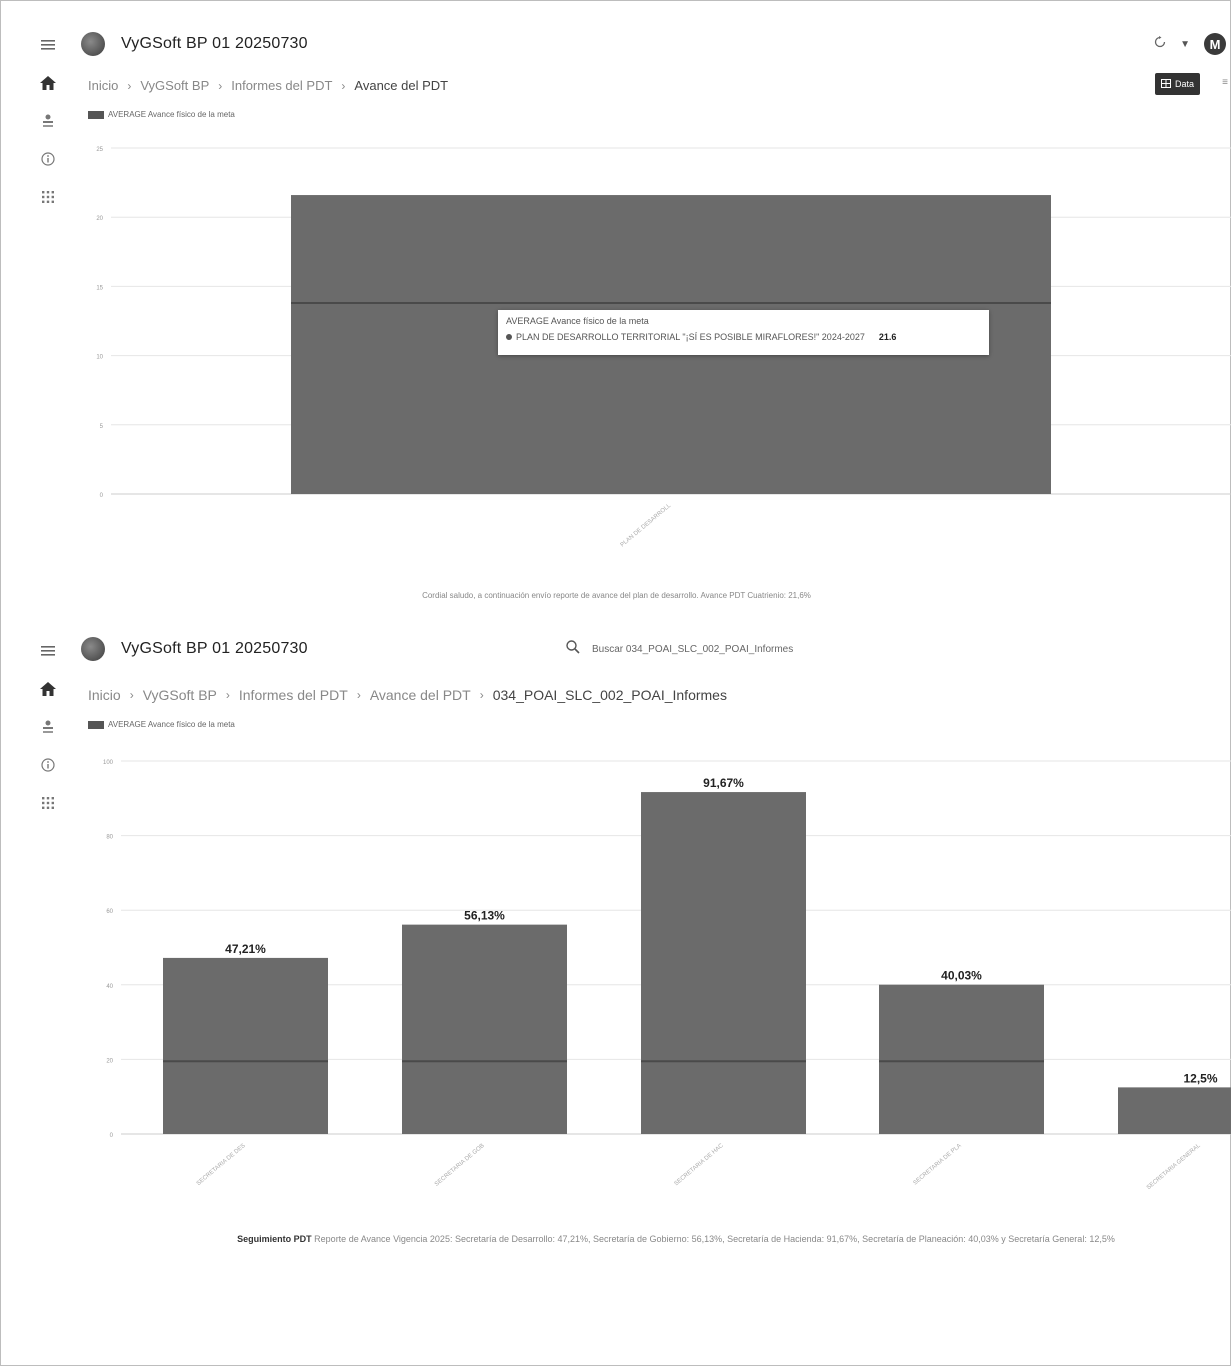 The height and width of the screenshot is (1366, 1231). What do you see at coordinates (99, 150) in the screenshot?
I see `y-tick-label: 25` at bounding box center [99, 150].